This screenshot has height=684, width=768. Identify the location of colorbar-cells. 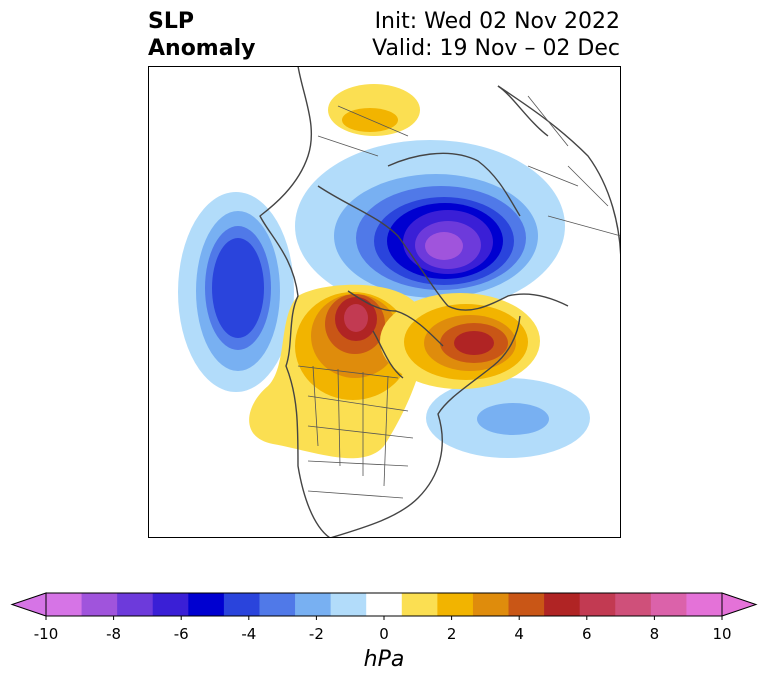
(384, 604).